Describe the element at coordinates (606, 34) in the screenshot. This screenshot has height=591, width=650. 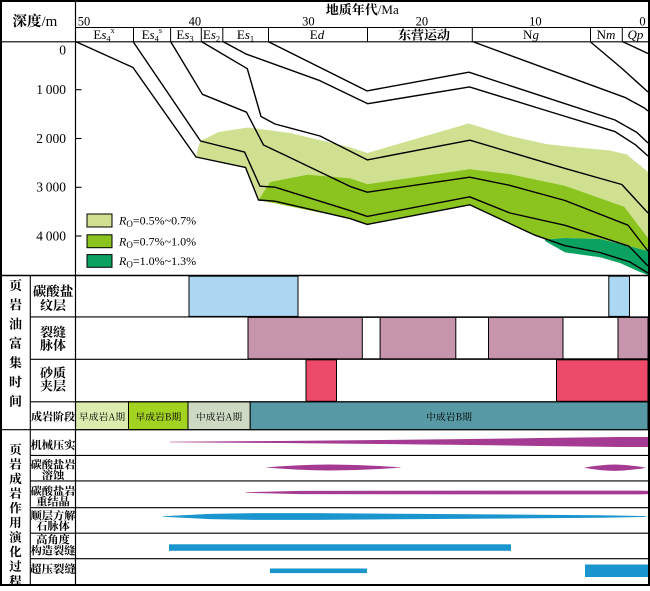
I see `svg-text: Nm` at that location.